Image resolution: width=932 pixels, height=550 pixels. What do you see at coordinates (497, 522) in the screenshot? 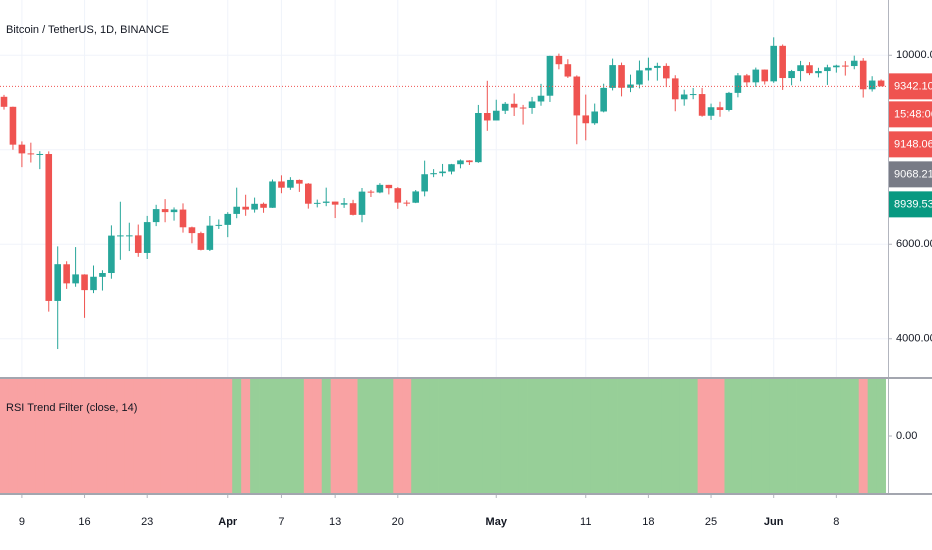
I see `x-tick-label: May` at bounding box center [497, 522].